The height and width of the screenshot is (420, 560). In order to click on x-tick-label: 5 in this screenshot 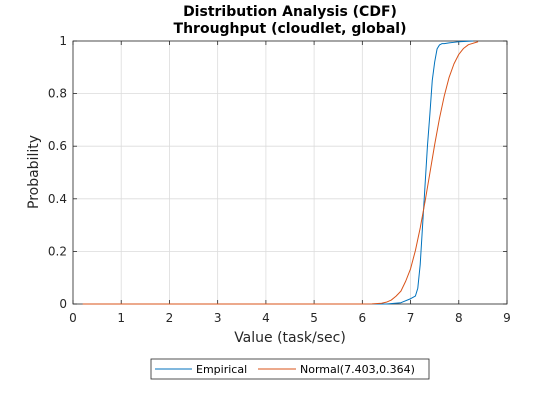, I will do `click(314, 318)`.